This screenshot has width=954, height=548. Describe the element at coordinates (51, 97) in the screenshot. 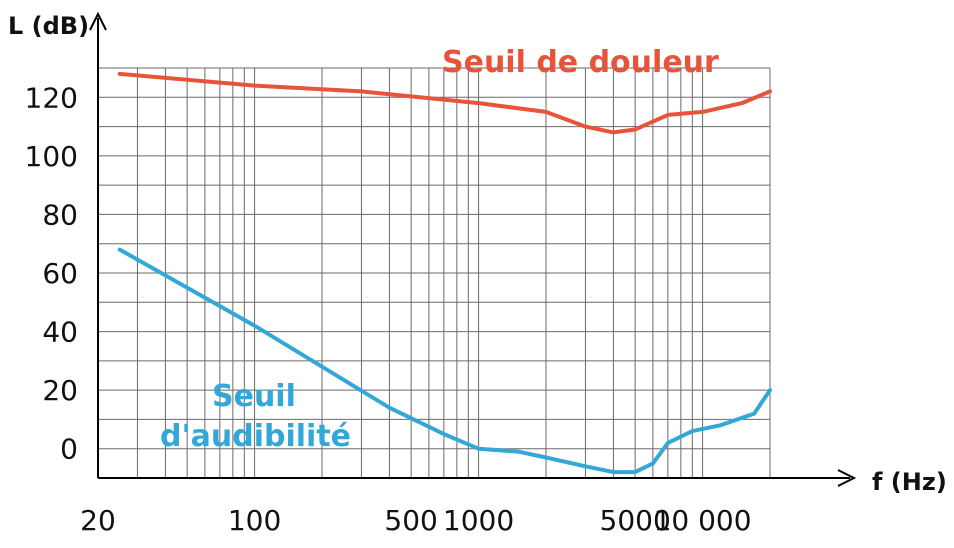

I see `y-tick-label: 120` at that location.